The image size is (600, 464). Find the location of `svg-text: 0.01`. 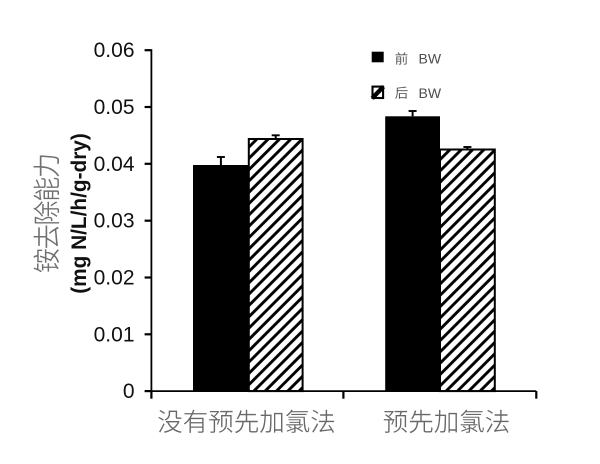

svg-text: 0.01 is located at coordinates (114, 334).